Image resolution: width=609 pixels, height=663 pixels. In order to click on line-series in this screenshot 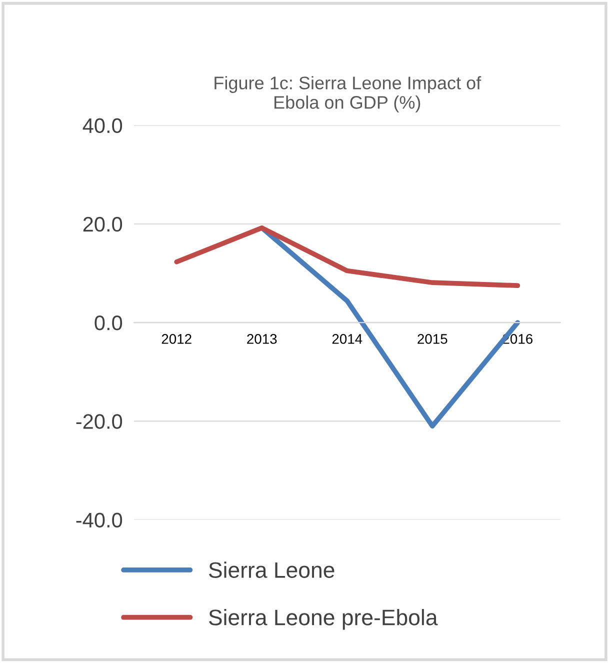, I will do `click(347, 256)`.